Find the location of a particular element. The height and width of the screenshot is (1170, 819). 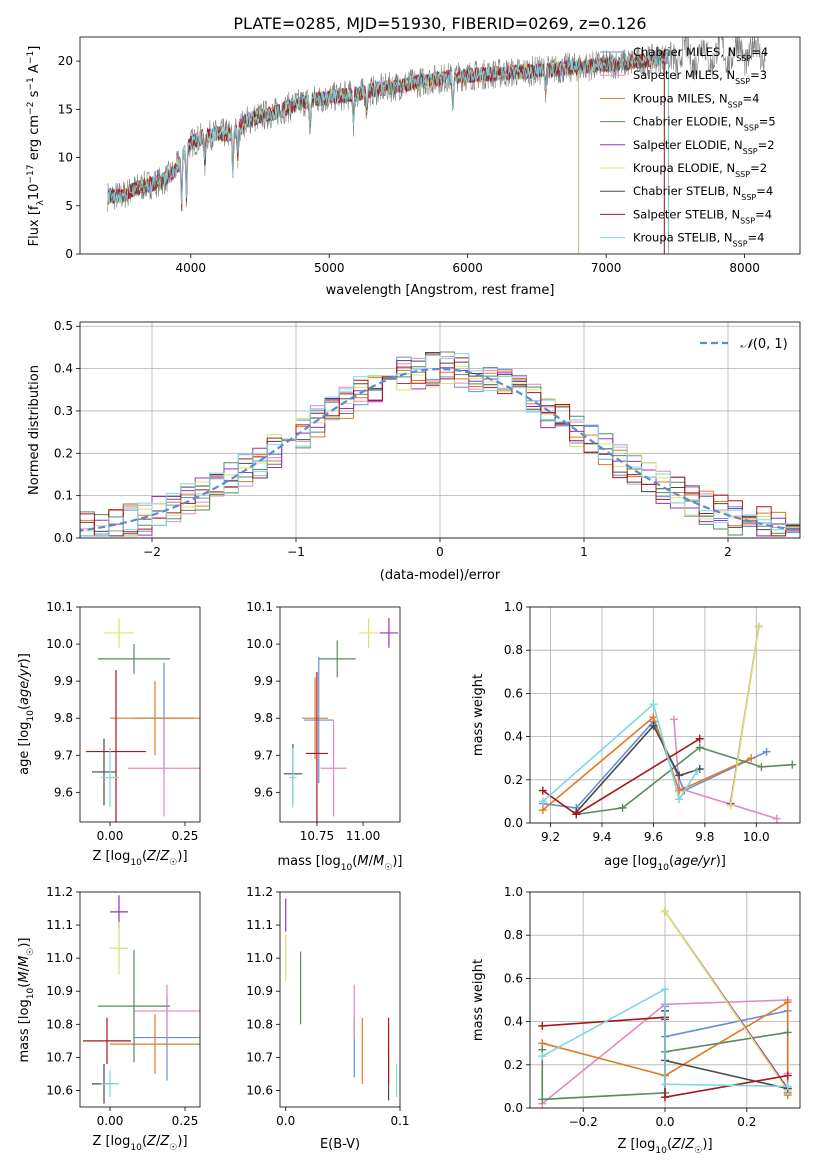

y-tick-label: 0.6 is located at coordinates (513, 978).